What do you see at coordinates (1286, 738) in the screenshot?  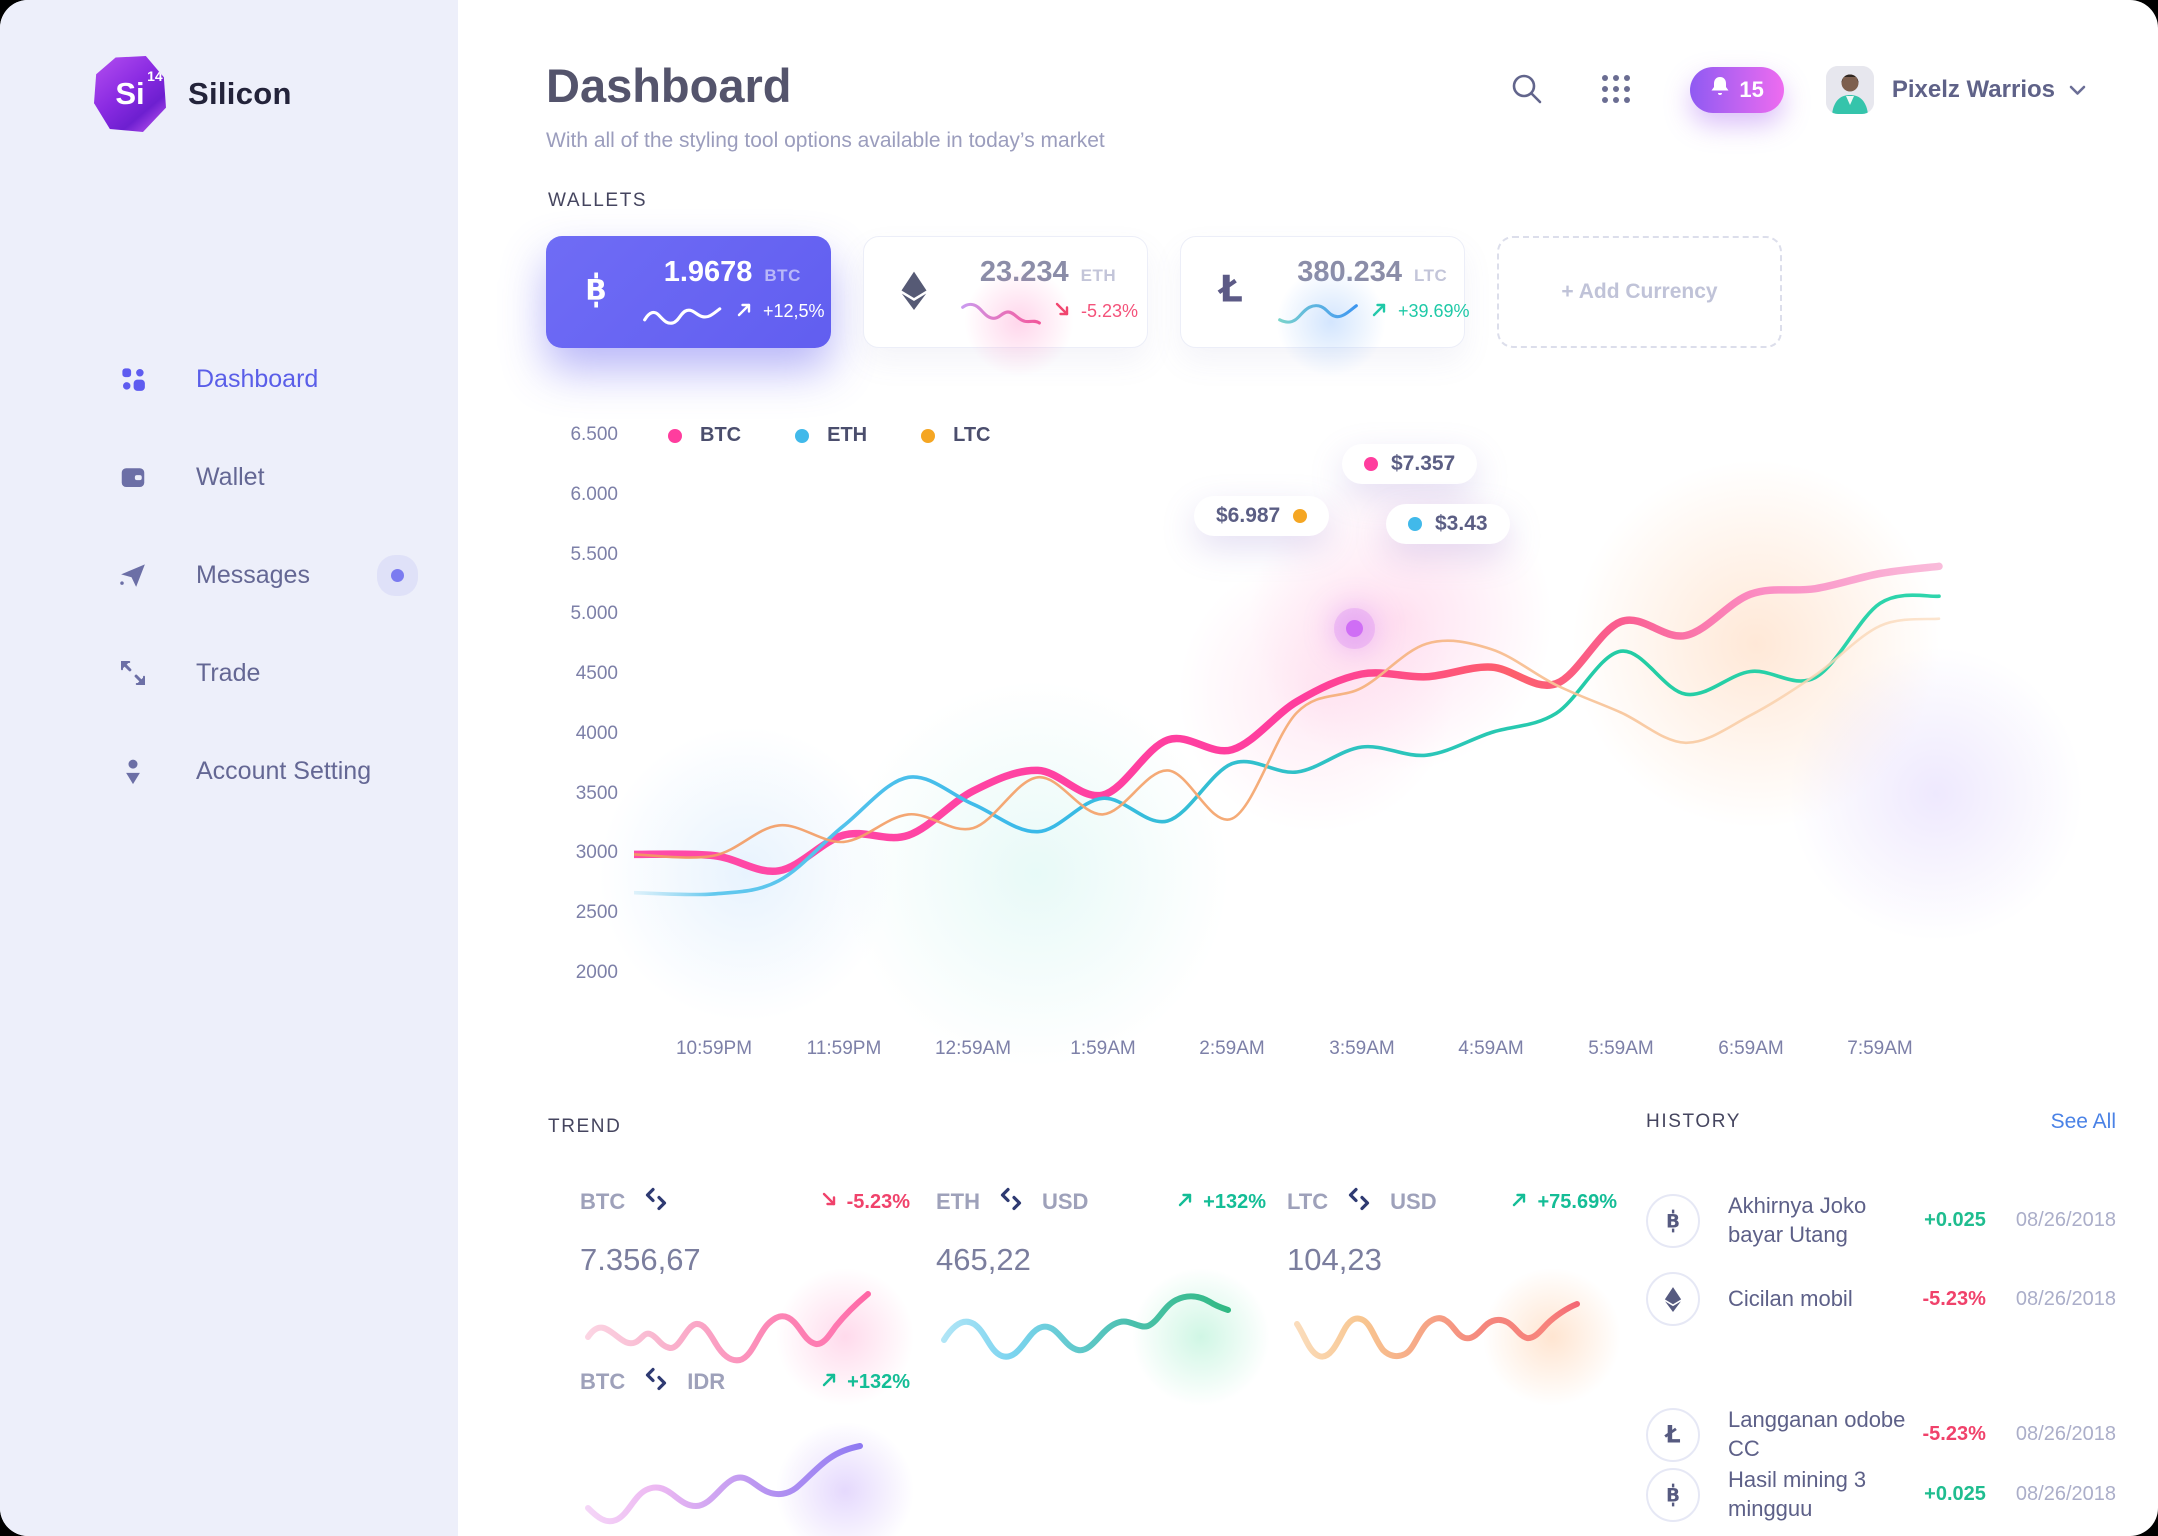 I see `series-line-ltc` at bounding box center [1286, 738].